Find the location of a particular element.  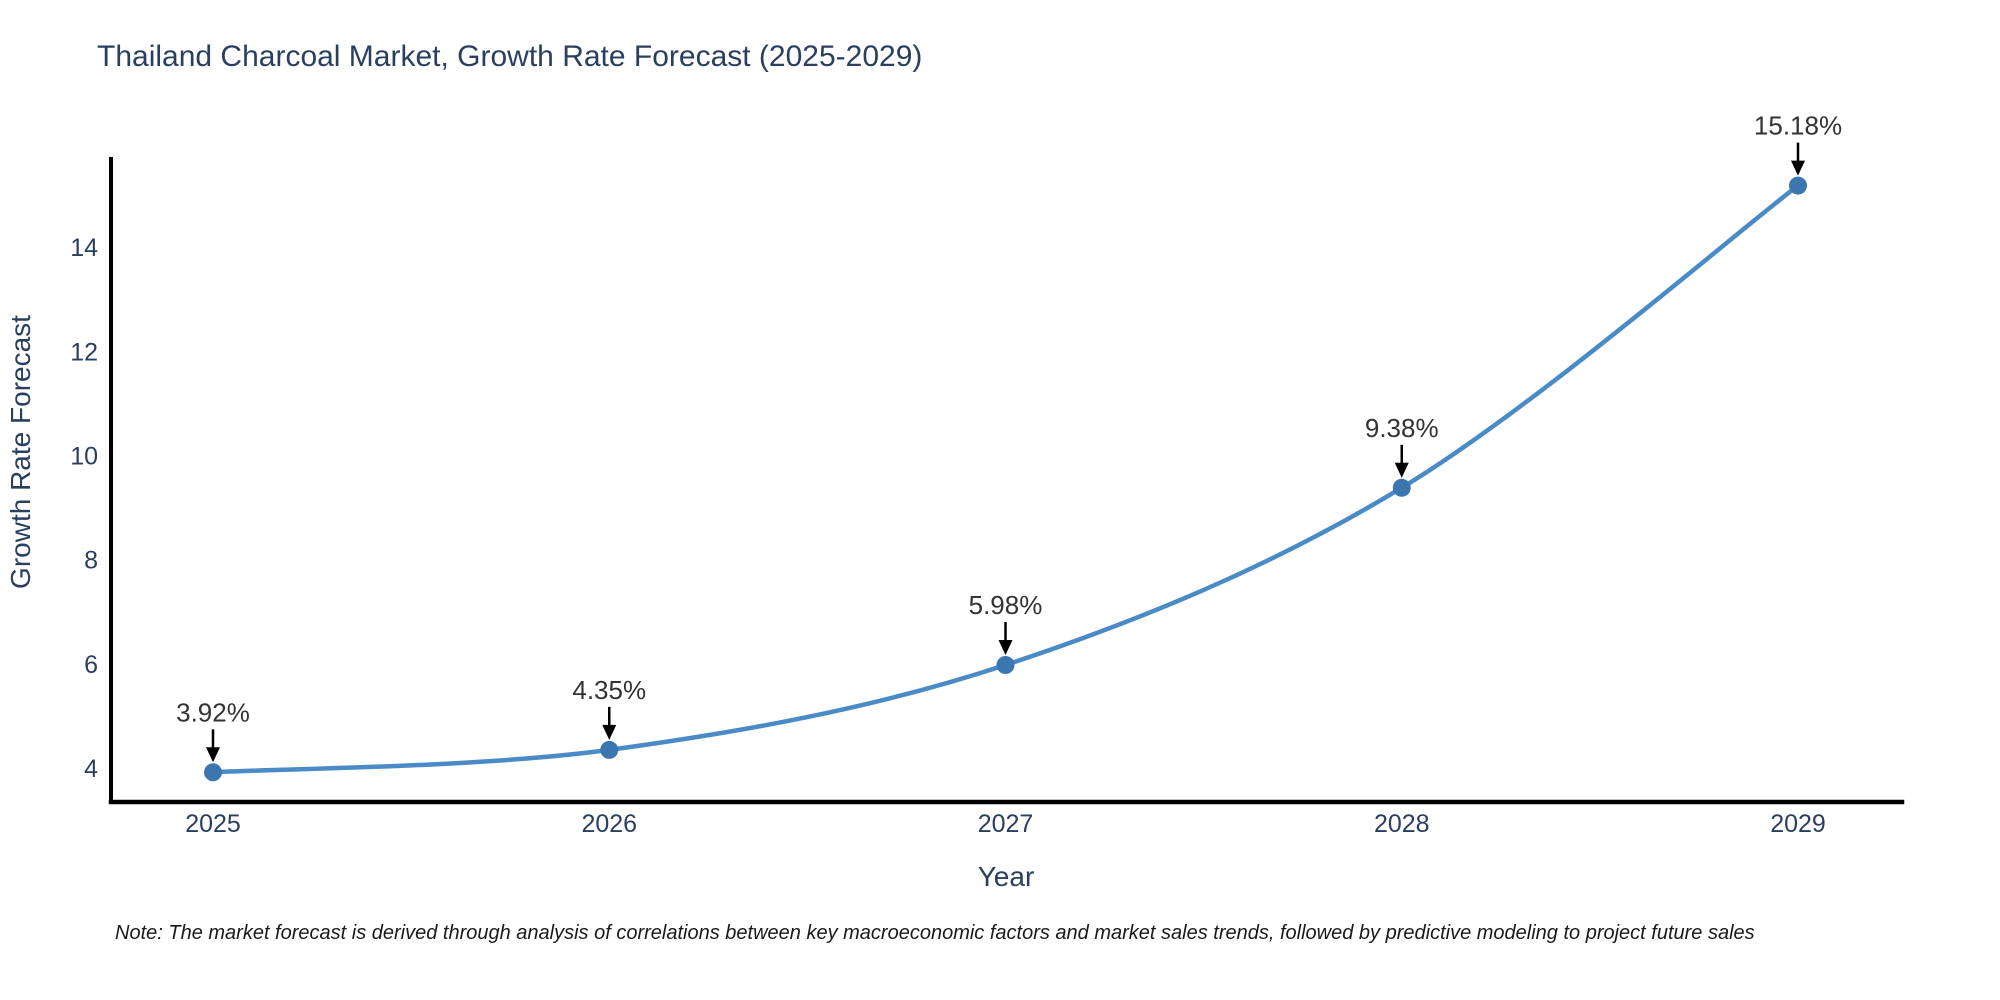

x-axis-title: Year is located at coordinates (1006, 876).